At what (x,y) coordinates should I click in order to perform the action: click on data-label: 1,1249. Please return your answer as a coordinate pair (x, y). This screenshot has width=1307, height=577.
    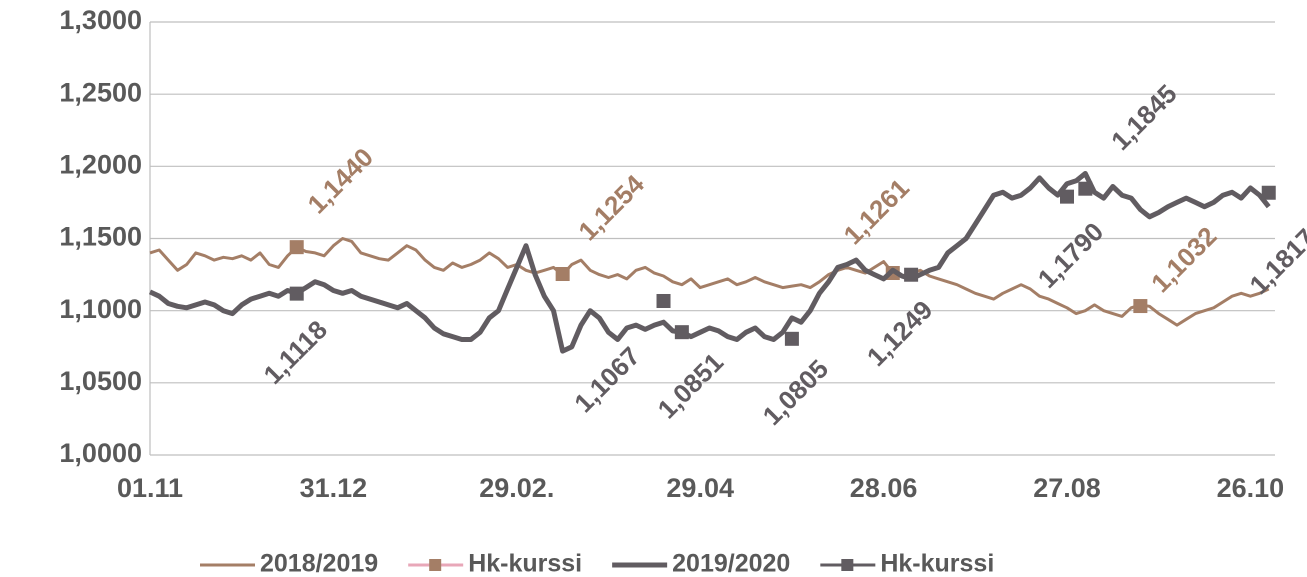
    Looking at the image, I should click on (899, 332).